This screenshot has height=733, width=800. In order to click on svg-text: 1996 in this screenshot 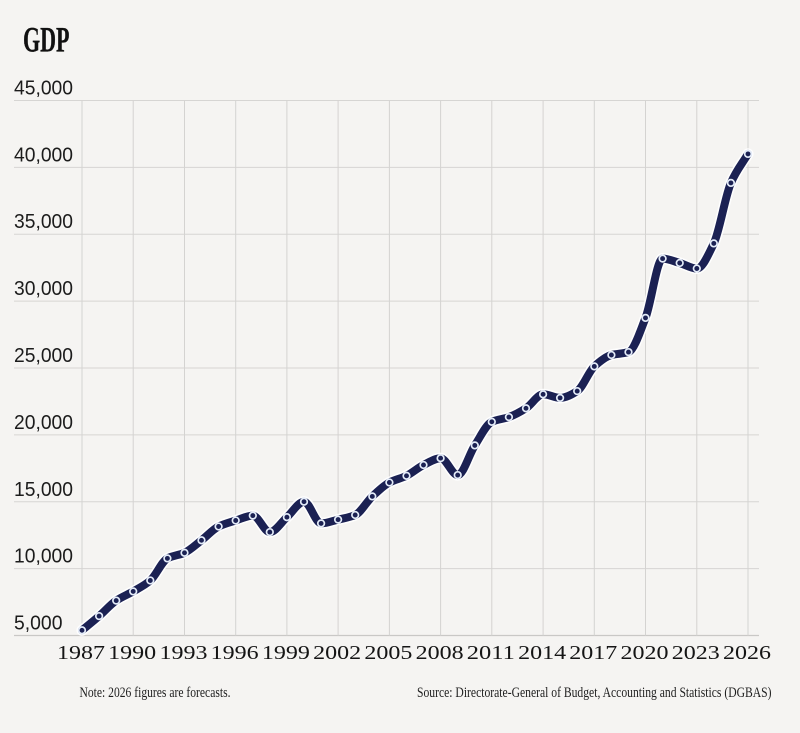, I will do `click(235, 653)`.